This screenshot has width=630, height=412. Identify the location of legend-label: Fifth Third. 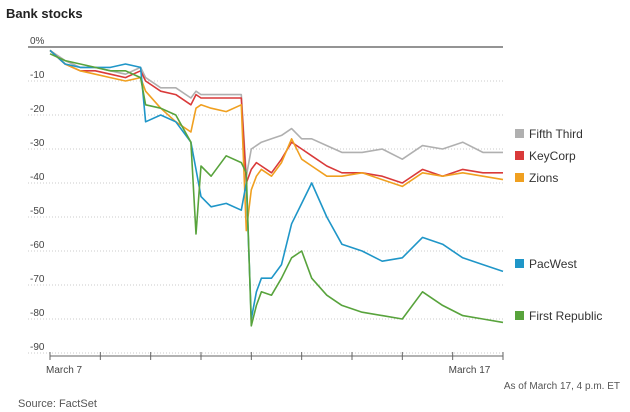
(556, 134).